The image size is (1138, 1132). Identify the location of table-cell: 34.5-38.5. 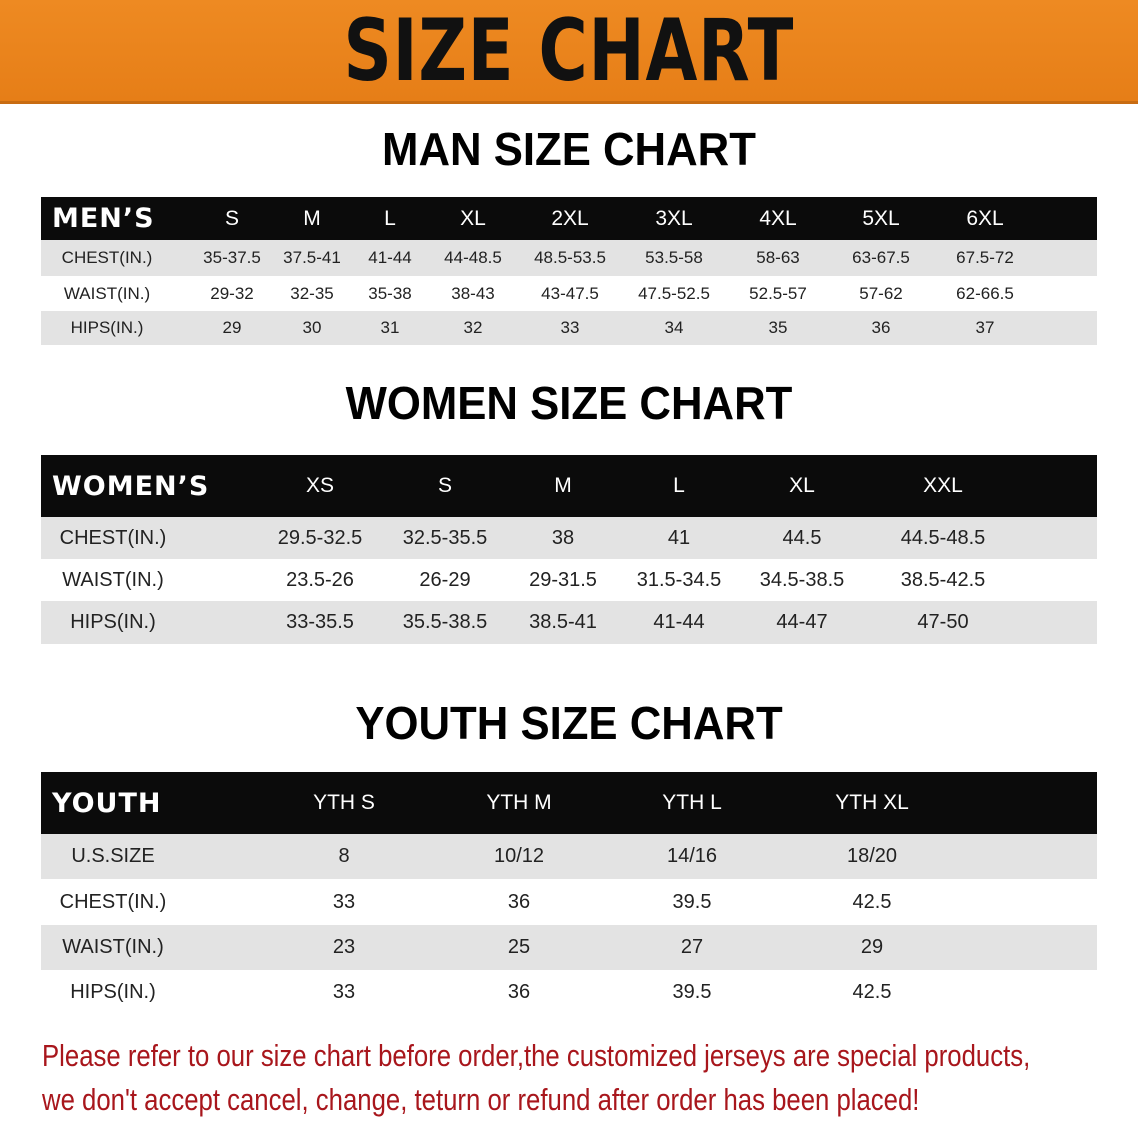
(802, 579).